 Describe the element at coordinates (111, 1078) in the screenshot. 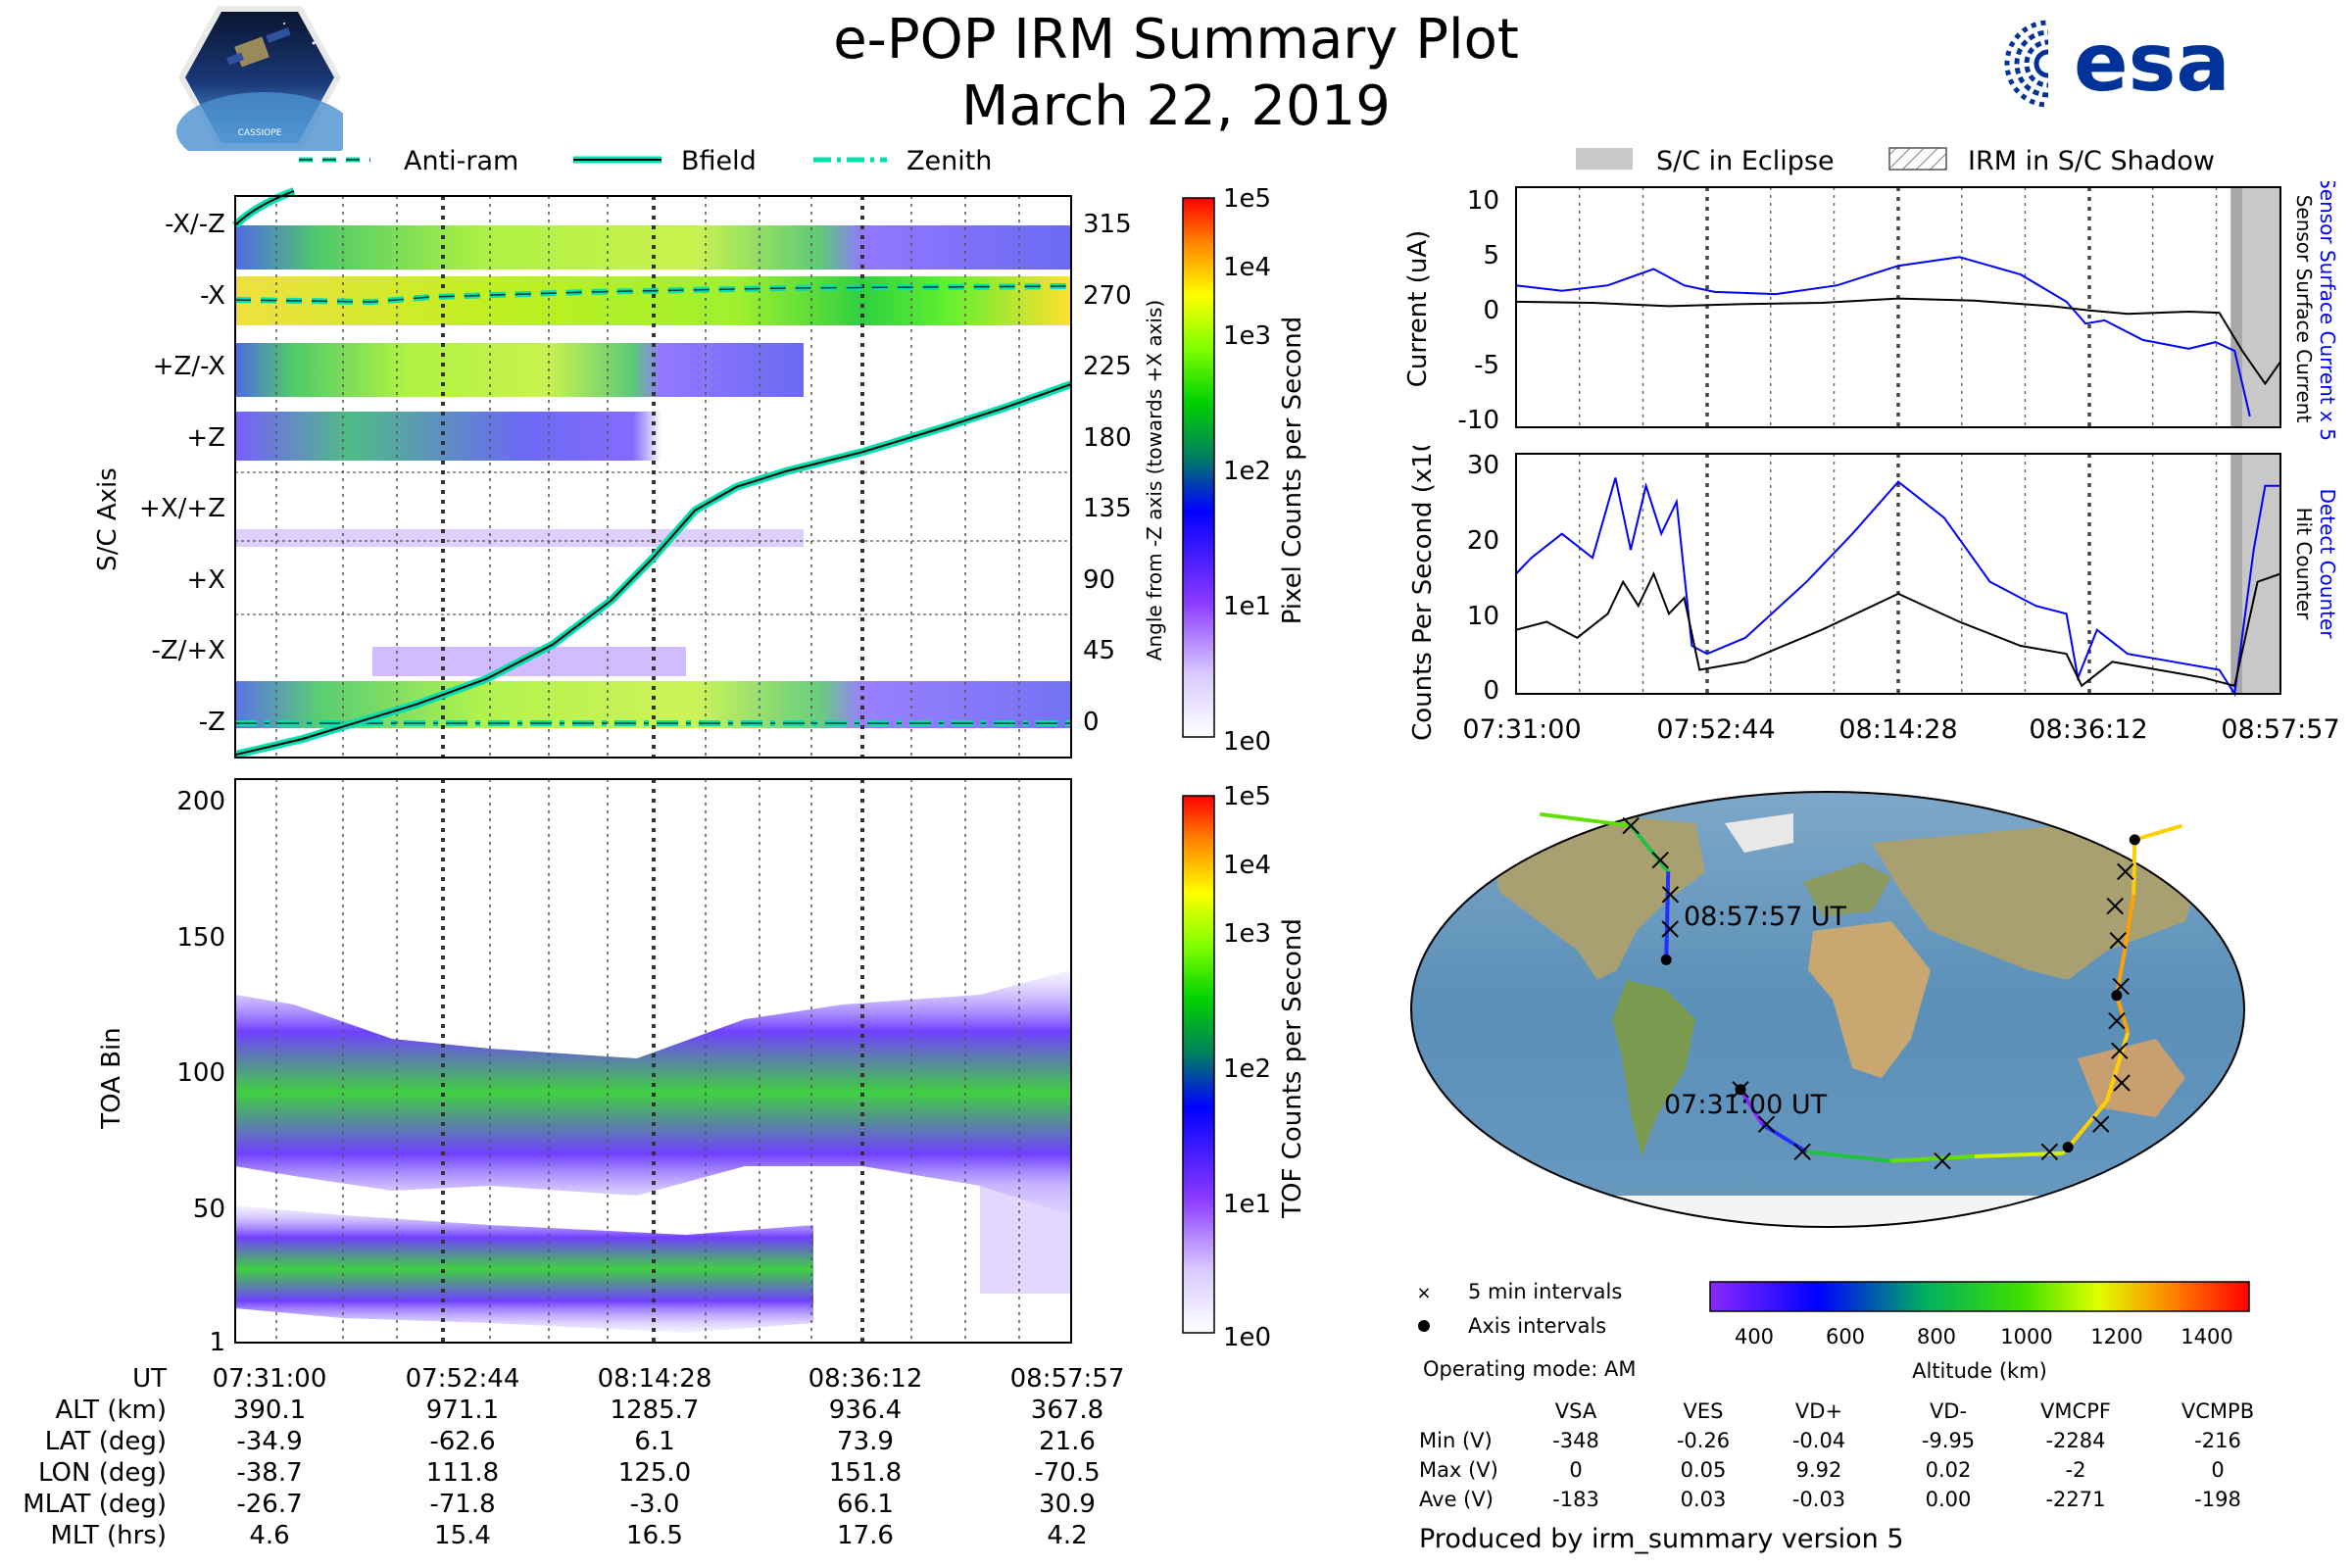

I see `toa-ylabel: TOA Bin` at that location.